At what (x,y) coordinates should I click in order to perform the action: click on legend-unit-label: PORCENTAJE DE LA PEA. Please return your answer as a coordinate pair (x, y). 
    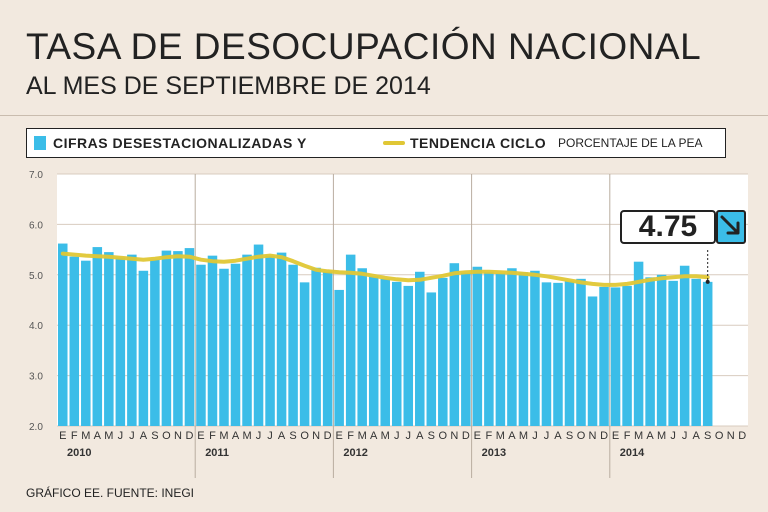
    Looking at the image, I should click on (630, 143).